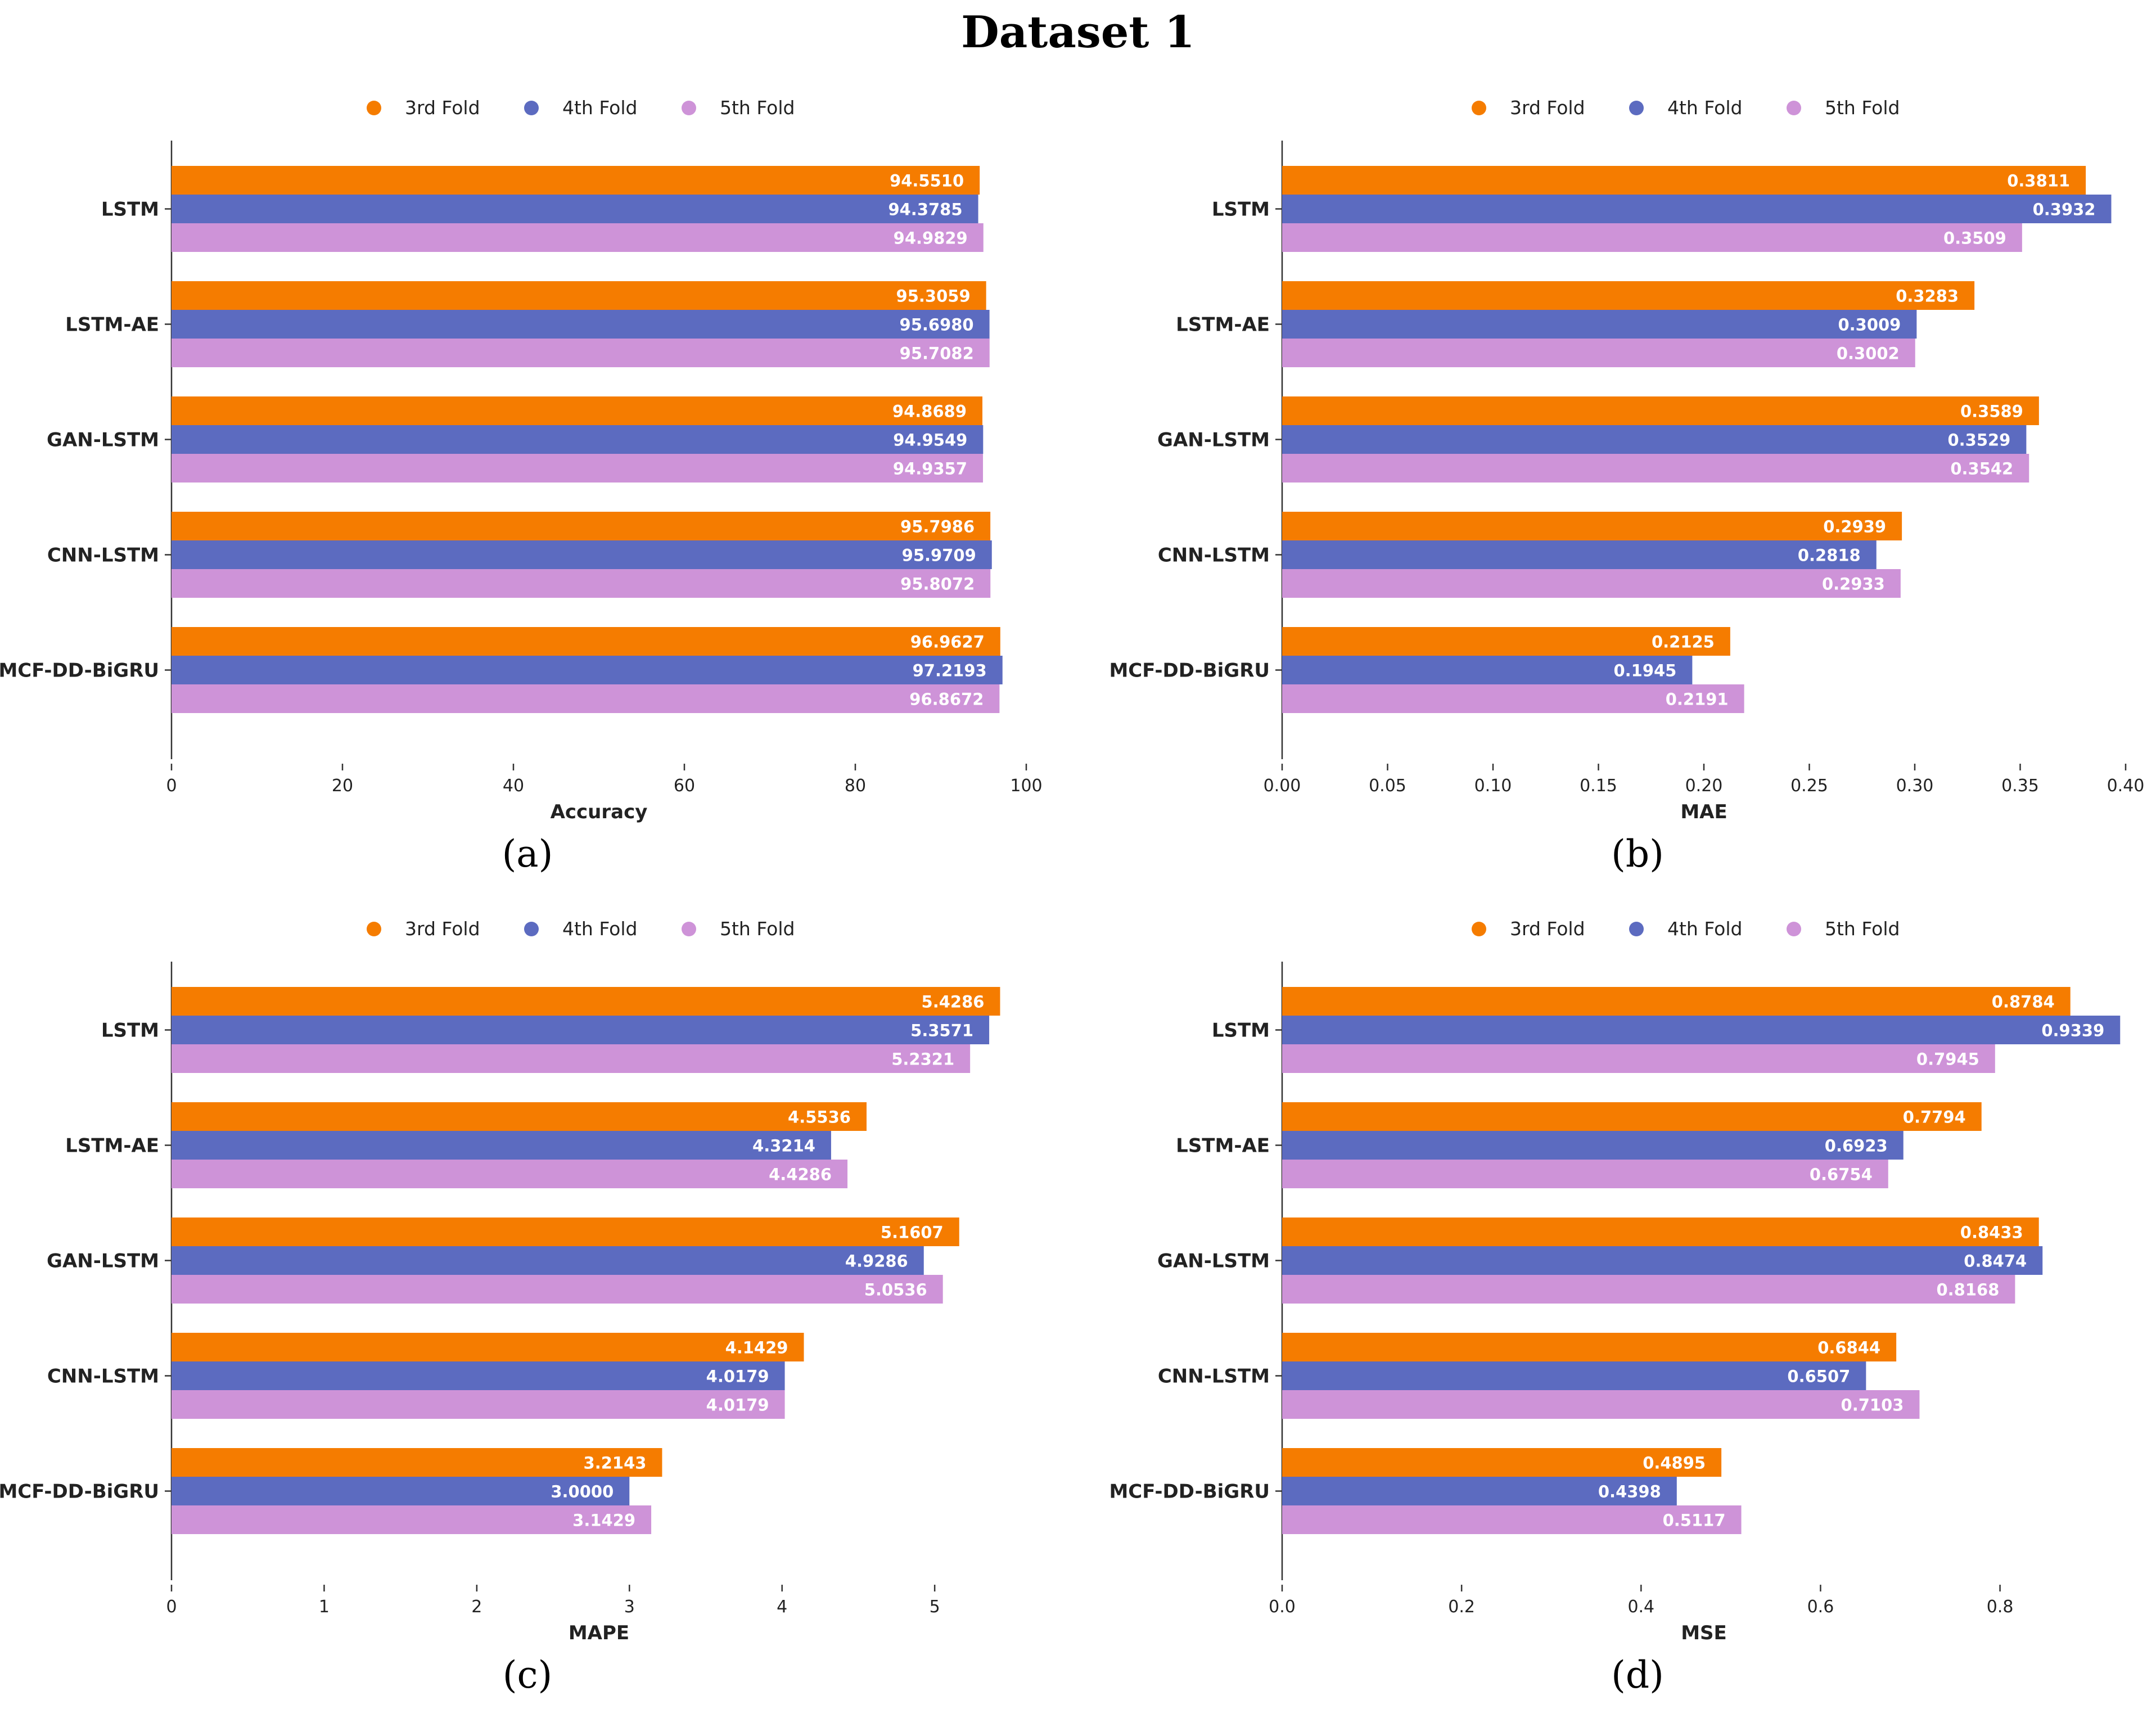 The height and width of the screenshot is (1718, 2156). Describe the element at coordinates (937, 585) in the screenshot. I see `bar-value-label: 95.8072` at that location.